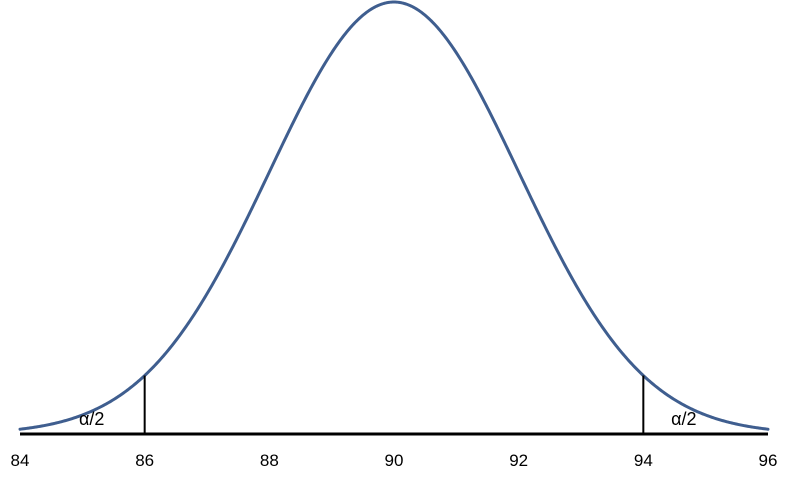 This screenshot has height=482, width=800. Describe the element at coordinates (768, 460) in the screenshot. I see `x-tick-label: 96` at that location.